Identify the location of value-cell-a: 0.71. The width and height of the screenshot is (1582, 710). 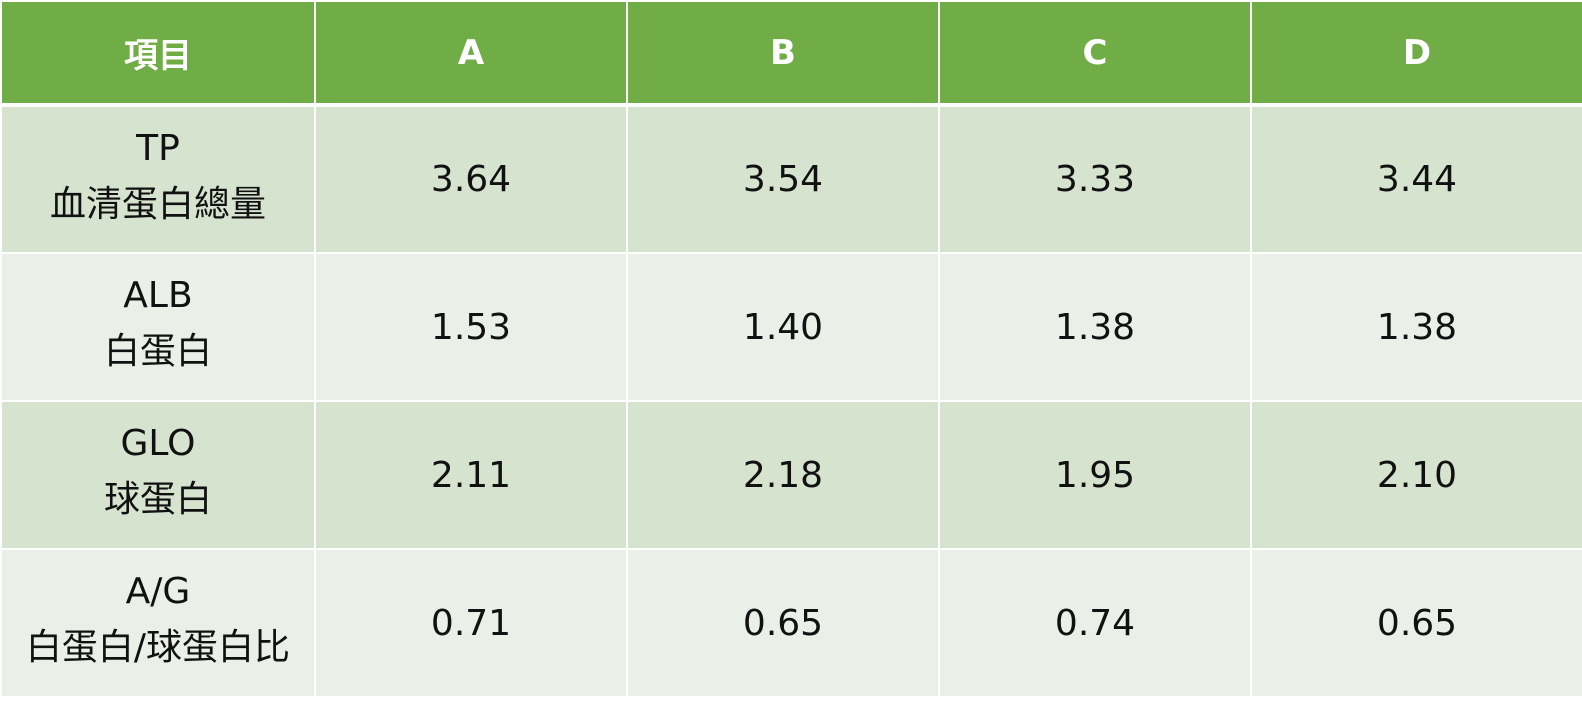
(471, 623).